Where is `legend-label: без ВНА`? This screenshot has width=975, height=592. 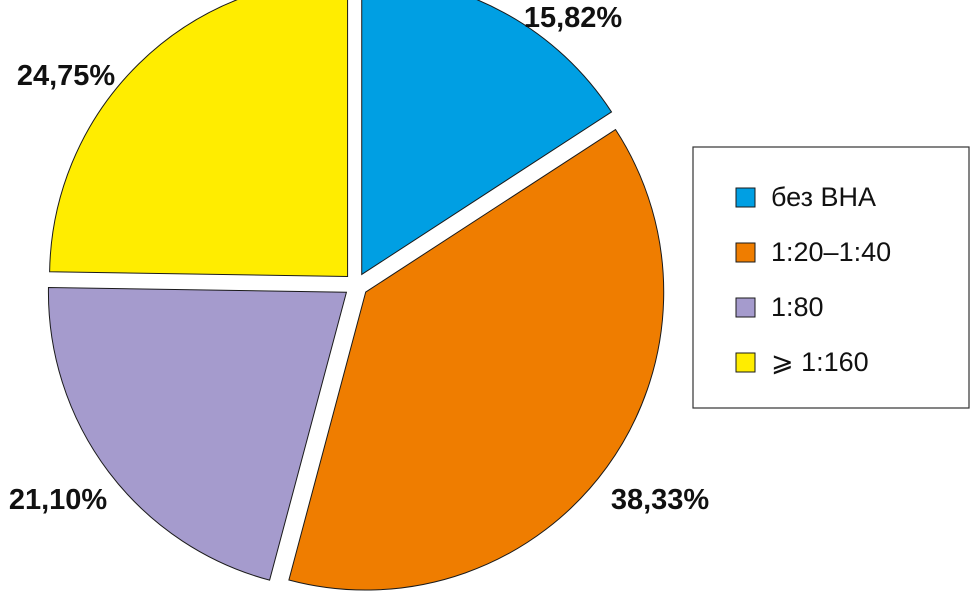
legend-label: без ВНА is located at coordinates (823, 197).